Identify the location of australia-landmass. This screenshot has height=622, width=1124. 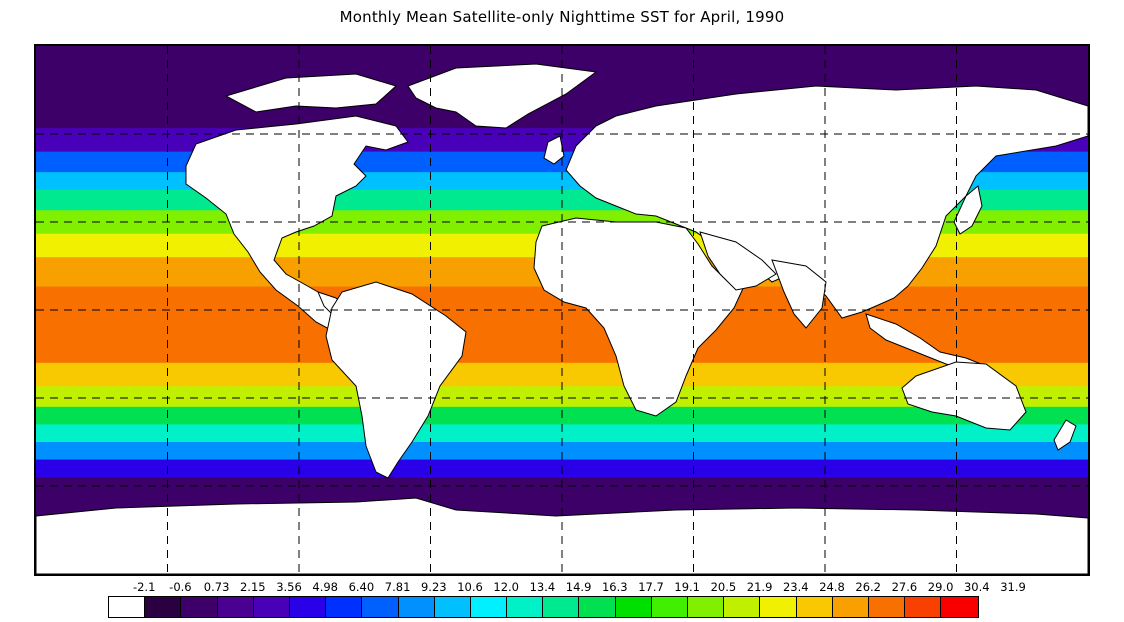
(964, 396).